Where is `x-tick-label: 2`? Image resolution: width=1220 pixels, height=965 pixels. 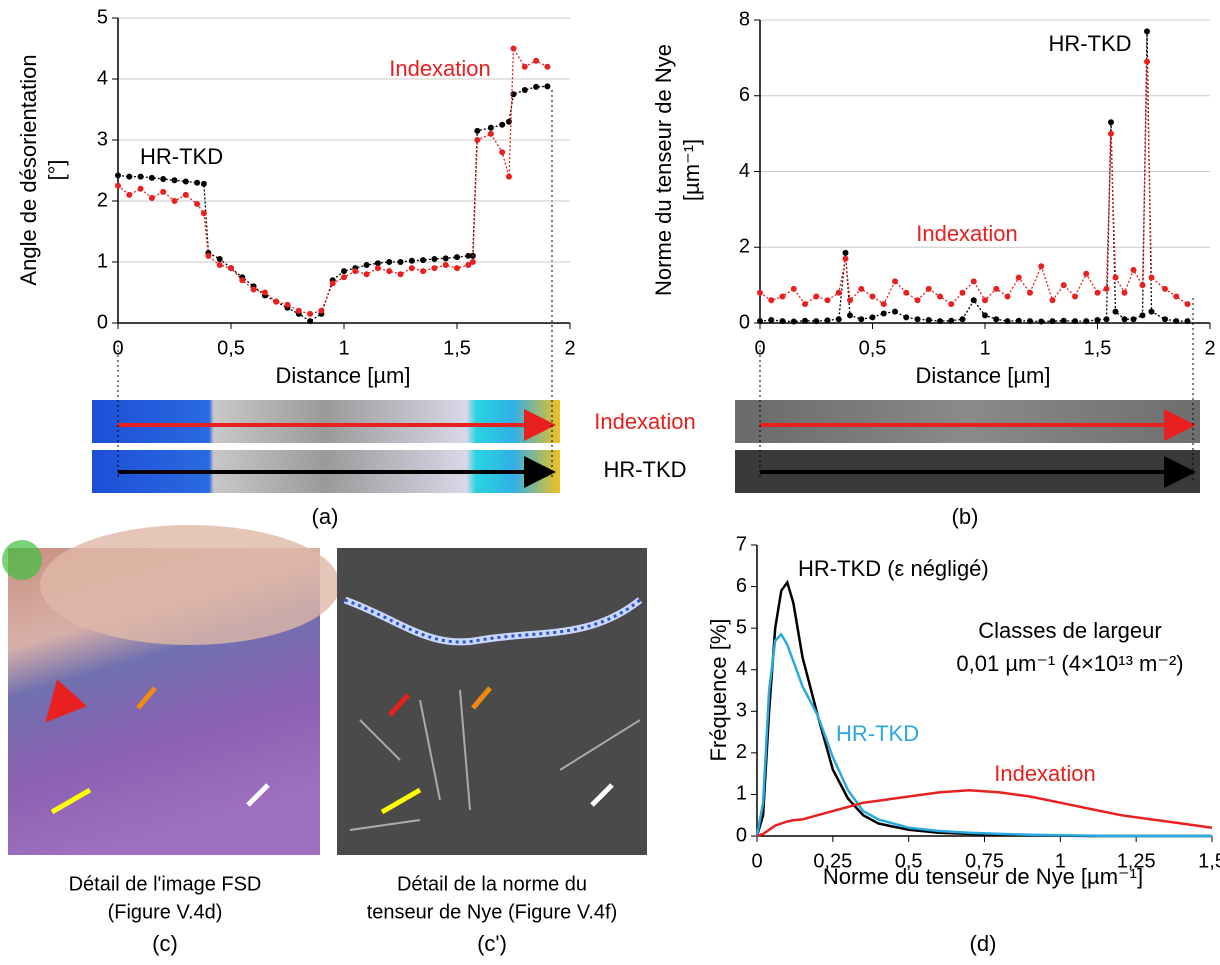 x-tick-label: 2 is located at coordinates (1209, 348).